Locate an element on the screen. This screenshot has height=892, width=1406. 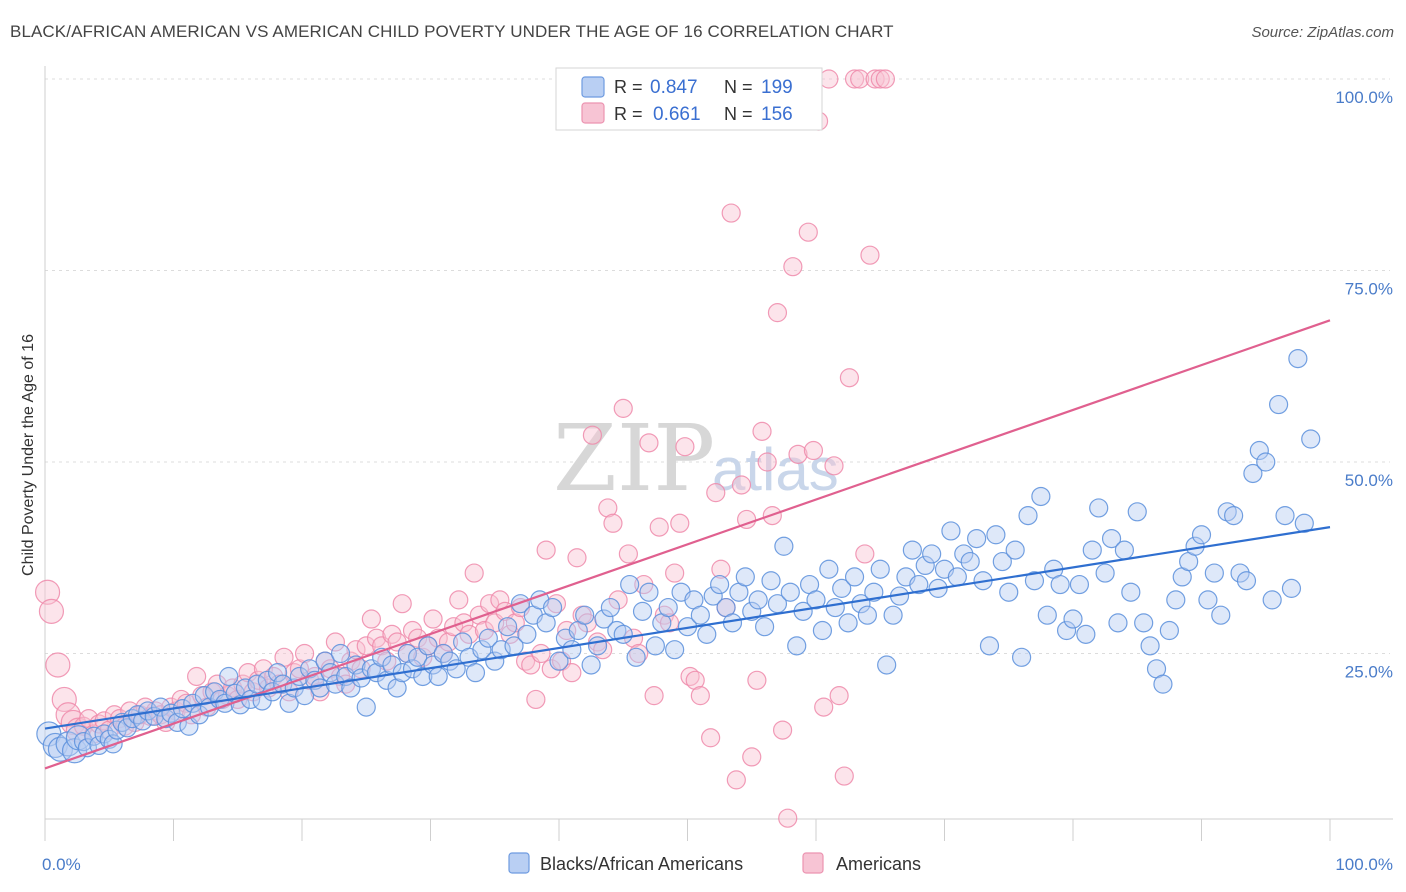
legend-n-label-1: N = is located at coordinates (738, 87).